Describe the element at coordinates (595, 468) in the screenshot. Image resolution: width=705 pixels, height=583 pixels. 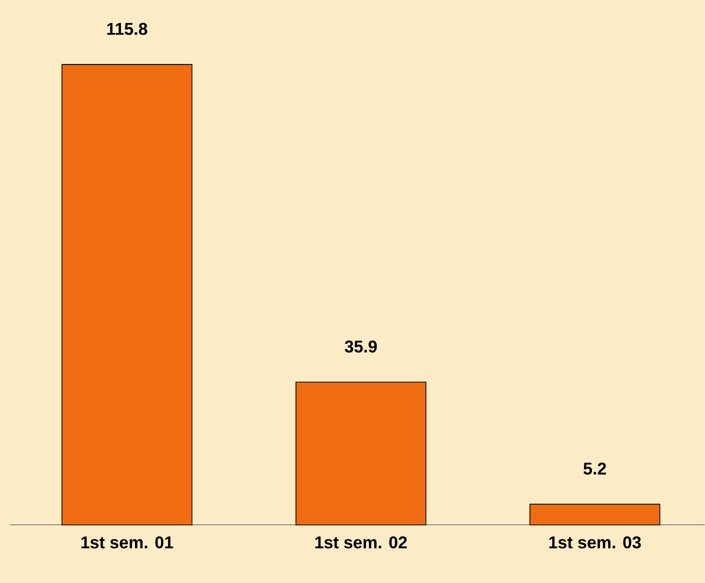
I see `data-label: 5.2` at that location.